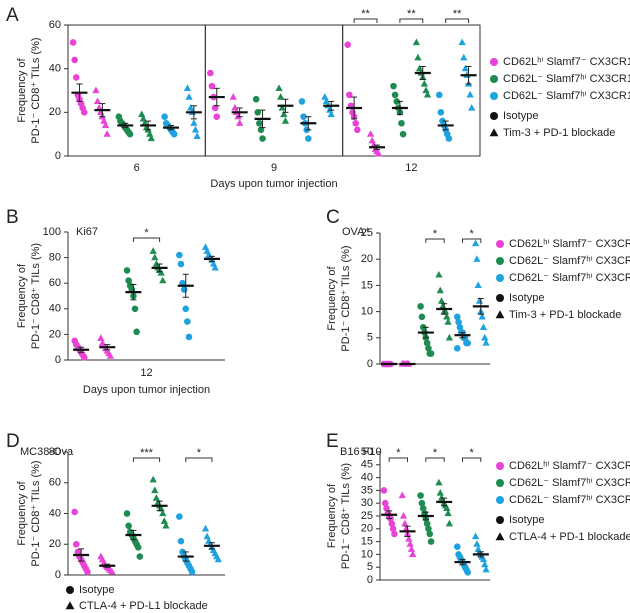 The image size is (630, 613). What do you see at coordinates (569, 261) in the screenshot?
I see `legend-label: CD62L⁻ Slamf7ʰⁱ CX3CR1⁻` at bounding box center [569, 261].